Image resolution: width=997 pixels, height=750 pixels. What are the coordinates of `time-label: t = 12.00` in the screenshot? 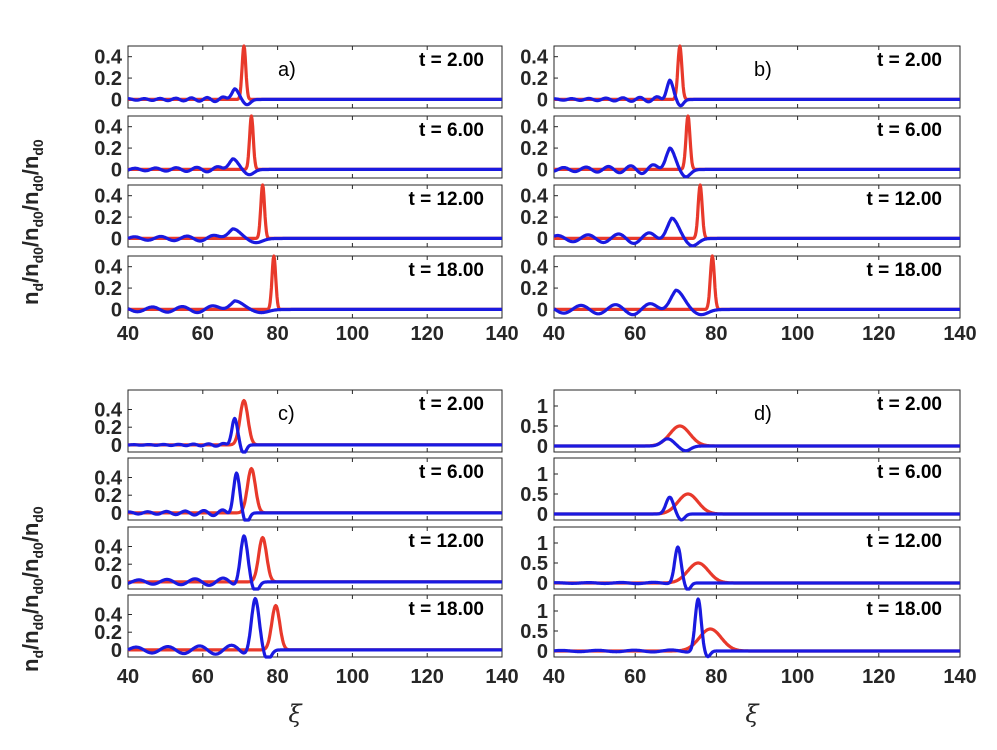 It's located at (904, 541).